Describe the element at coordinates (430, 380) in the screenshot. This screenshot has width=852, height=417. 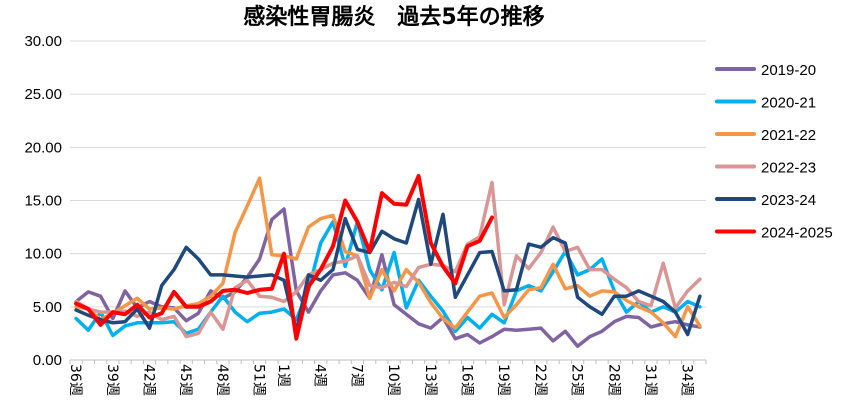
I see `x-tick-label: 13週` at that location.